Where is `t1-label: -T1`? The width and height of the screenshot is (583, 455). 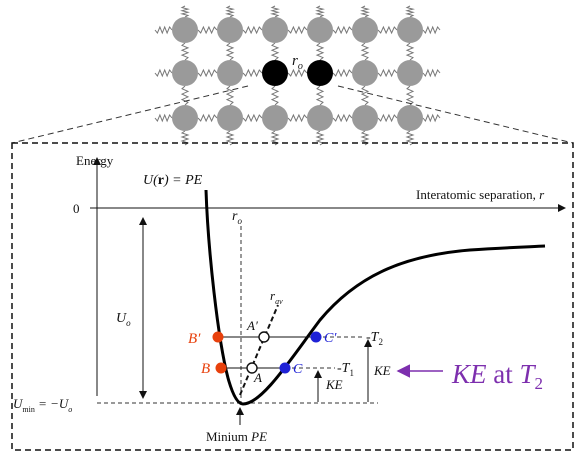
t1-label: -T1 is located at coordinates (345, 369).